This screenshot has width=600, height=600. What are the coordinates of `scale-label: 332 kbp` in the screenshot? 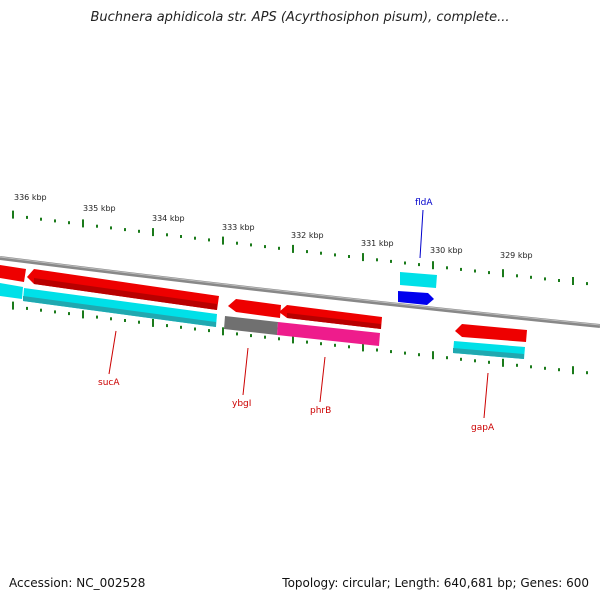 It's located at (307, 235).